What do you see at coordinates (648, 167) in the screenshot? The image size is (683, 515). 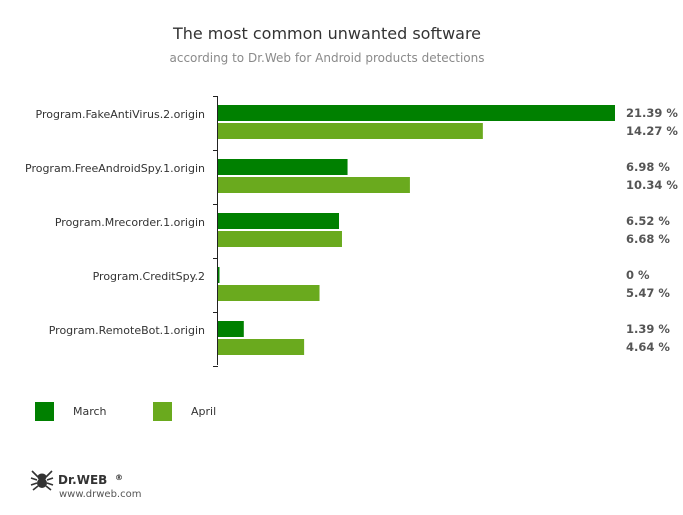 I see `value-label: 6.98 %` at bounding box center [648, 167].